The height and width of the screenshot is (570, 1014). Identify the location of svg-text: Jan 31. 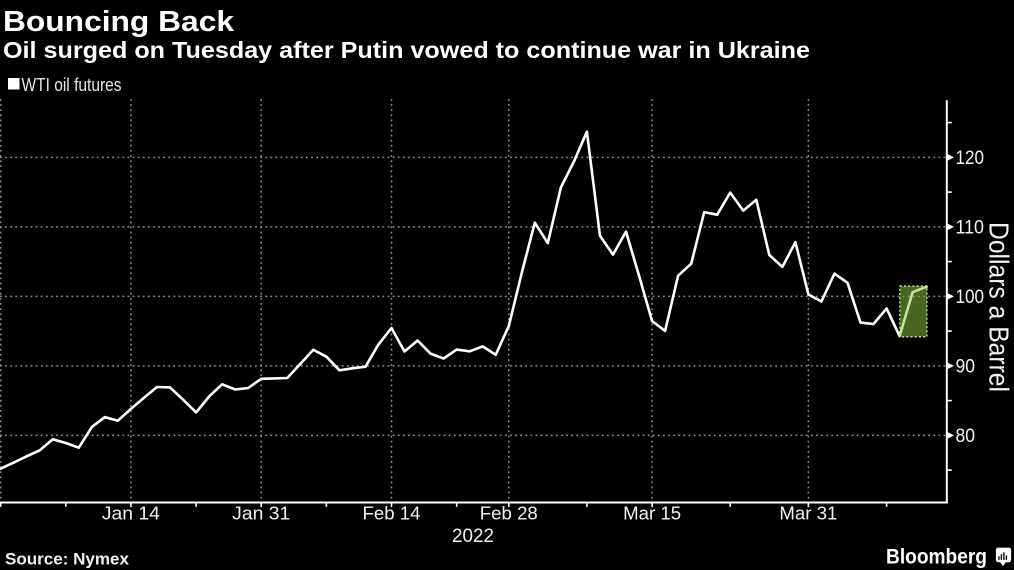
(261, 513).